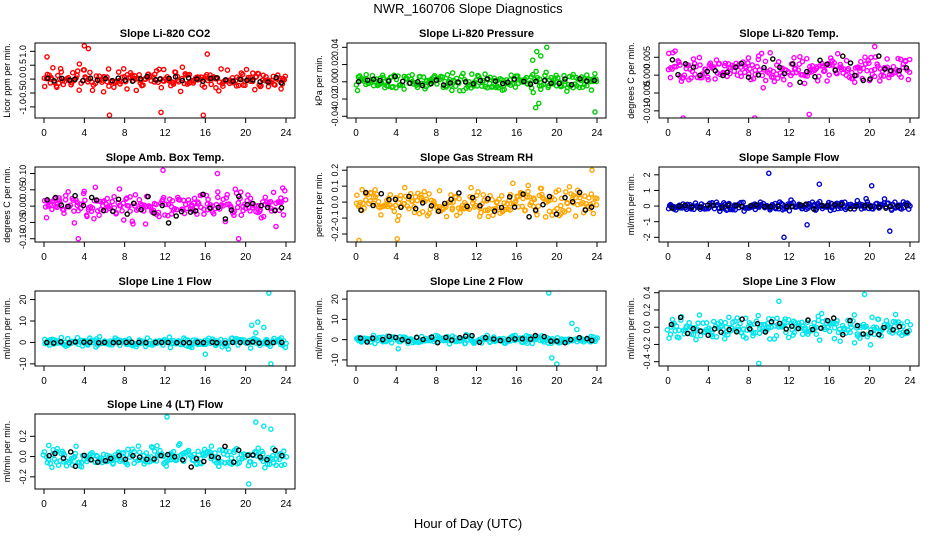 This screenshot has width=936, height=545. Describe the element at coordinates (335, 170) in the screenshot. I see `y-tick-label: 0.2` at that location.